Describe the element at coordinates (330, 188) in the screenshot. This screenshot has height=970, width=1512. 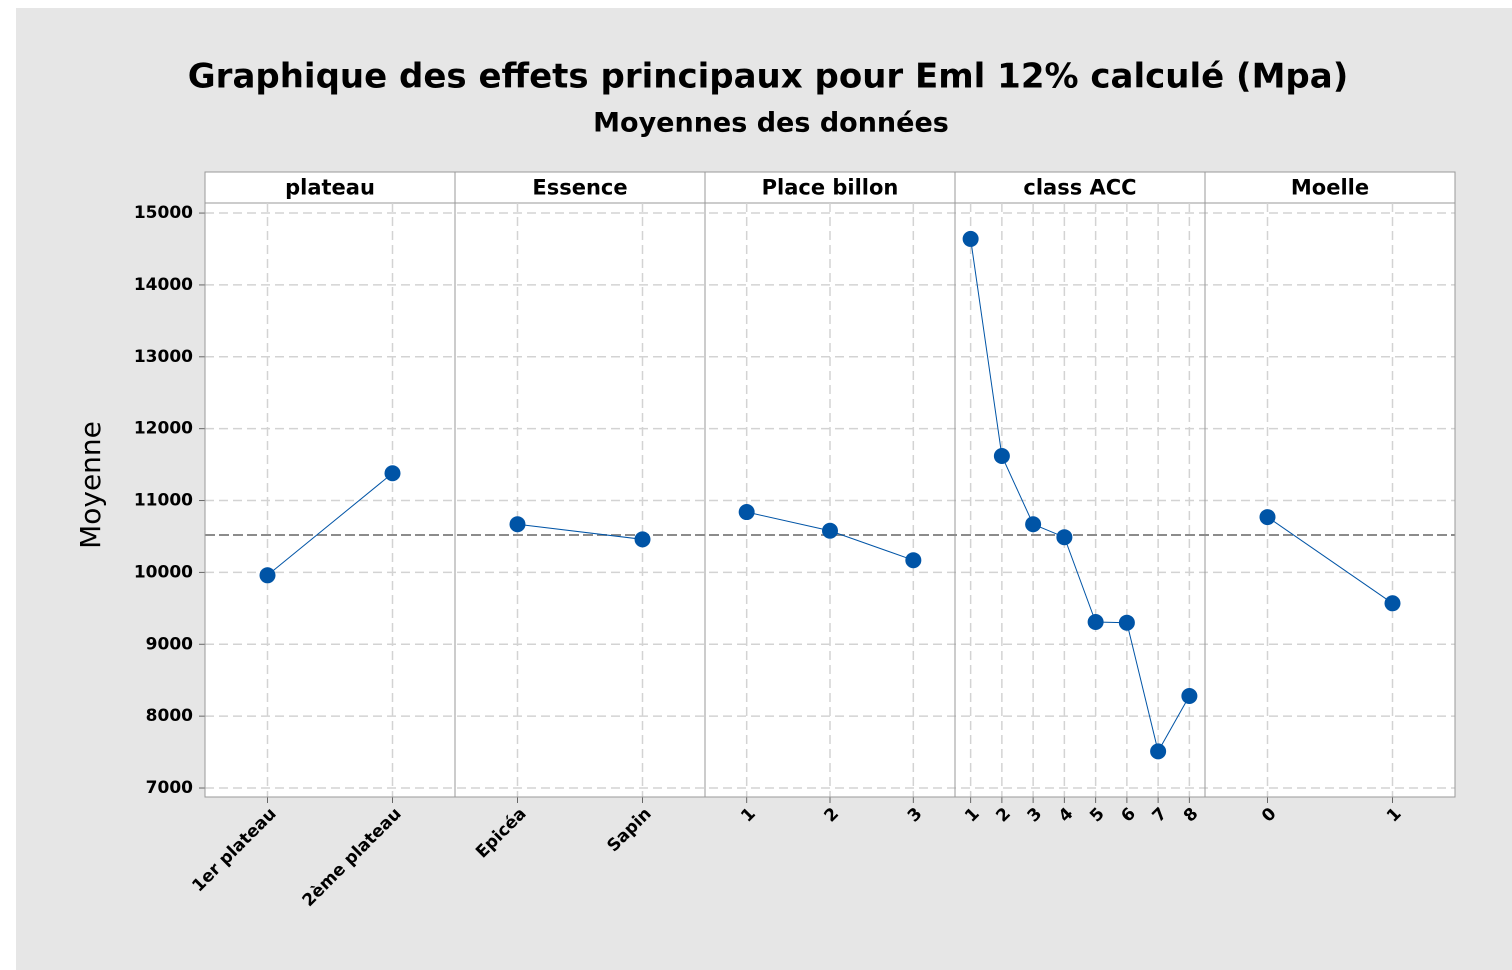
I see `panel-title: plateau` at that location.